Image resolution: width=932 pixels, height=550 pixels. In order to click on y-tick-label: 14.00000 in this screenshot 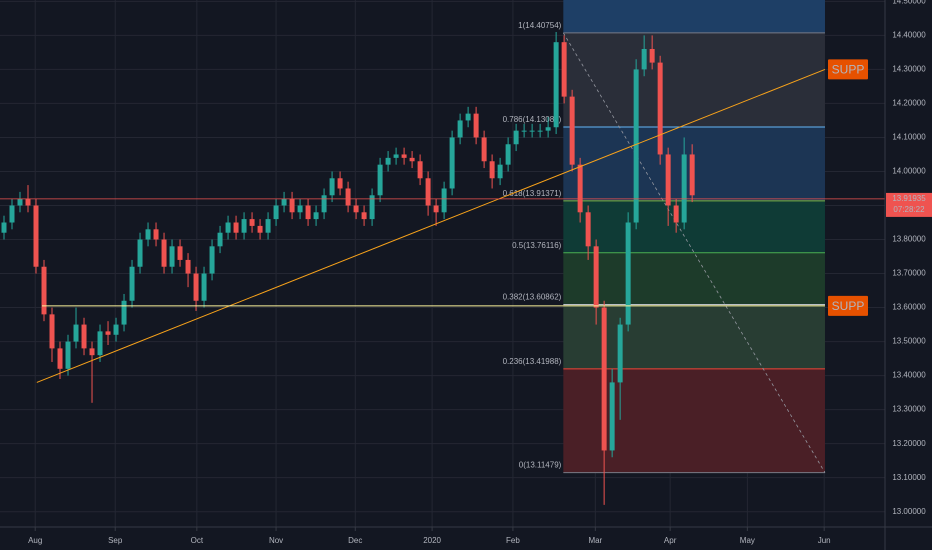, I will do `click(909, 171)`.